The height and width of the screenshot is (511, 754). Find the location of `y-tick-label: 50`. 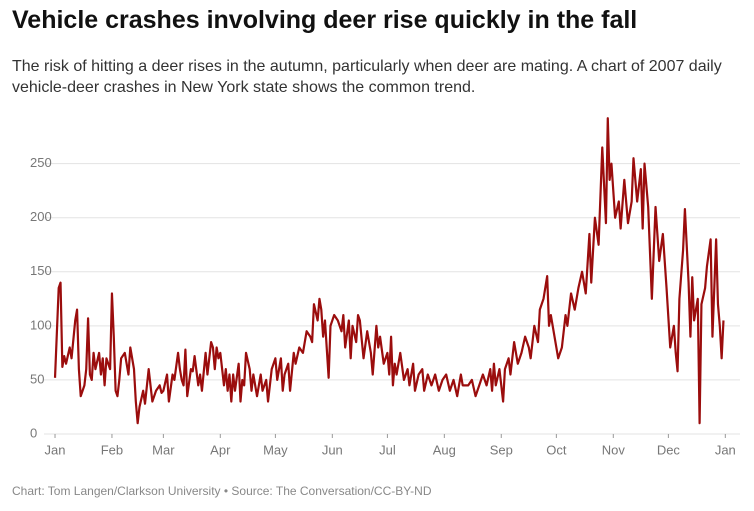

y-tick-label: 50 is located at coordinates (37, 378).